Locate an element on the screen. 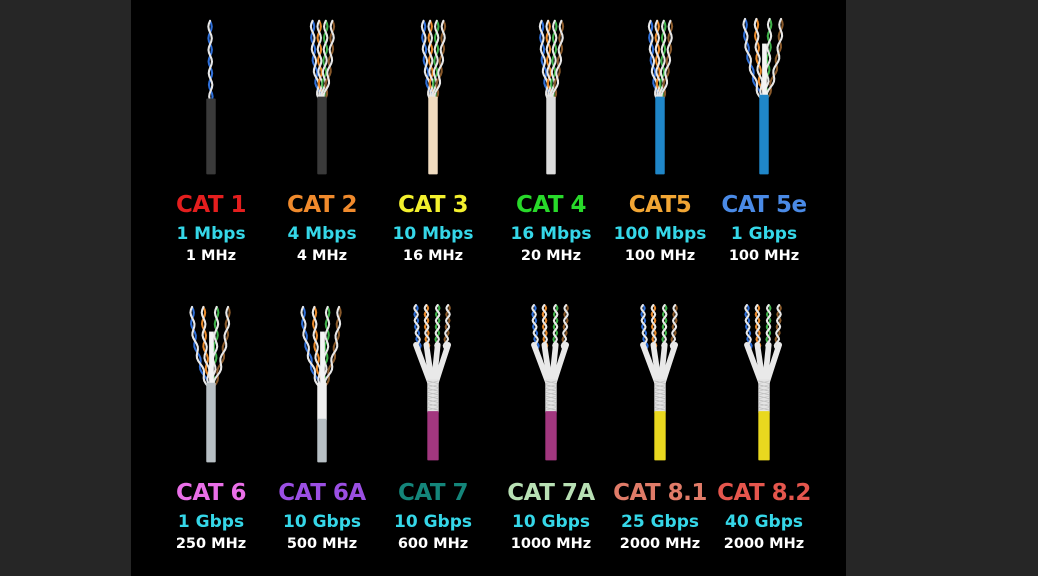 This screenshot has width=1038, height=576. frequency-label: 600 MHz is located at coordinates (433, 544).